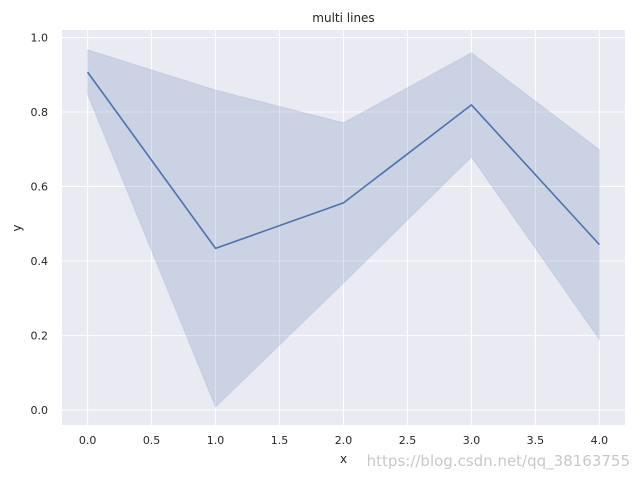 The width and height of the screenshot is (640, 480). What do you see at coordinates (600, 440) in the screenshot?
I see `x-tick-label: 4.0` at bounding box center [600, 440].